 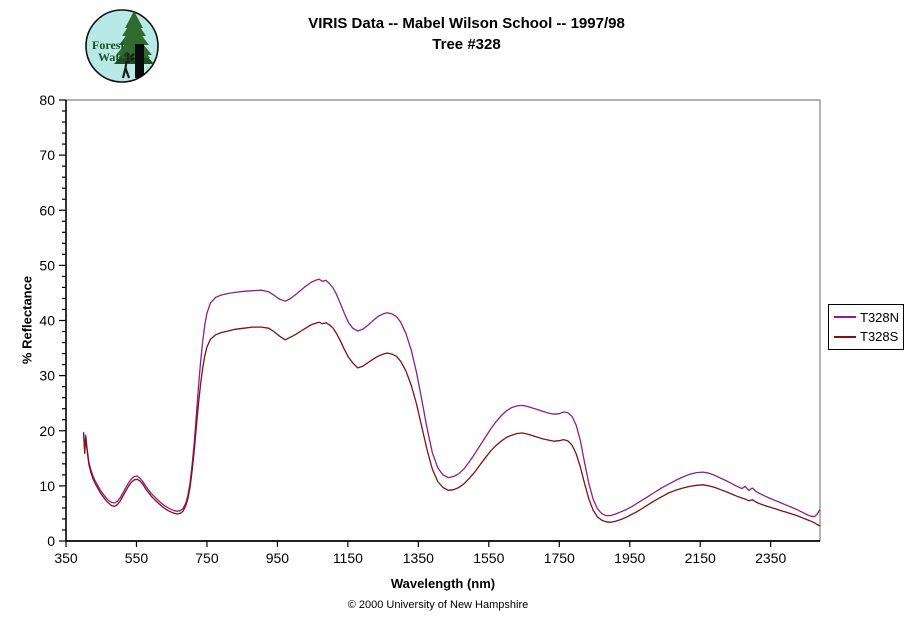 I want to click on x-tick-label: 750, so click(x=207, y=558).